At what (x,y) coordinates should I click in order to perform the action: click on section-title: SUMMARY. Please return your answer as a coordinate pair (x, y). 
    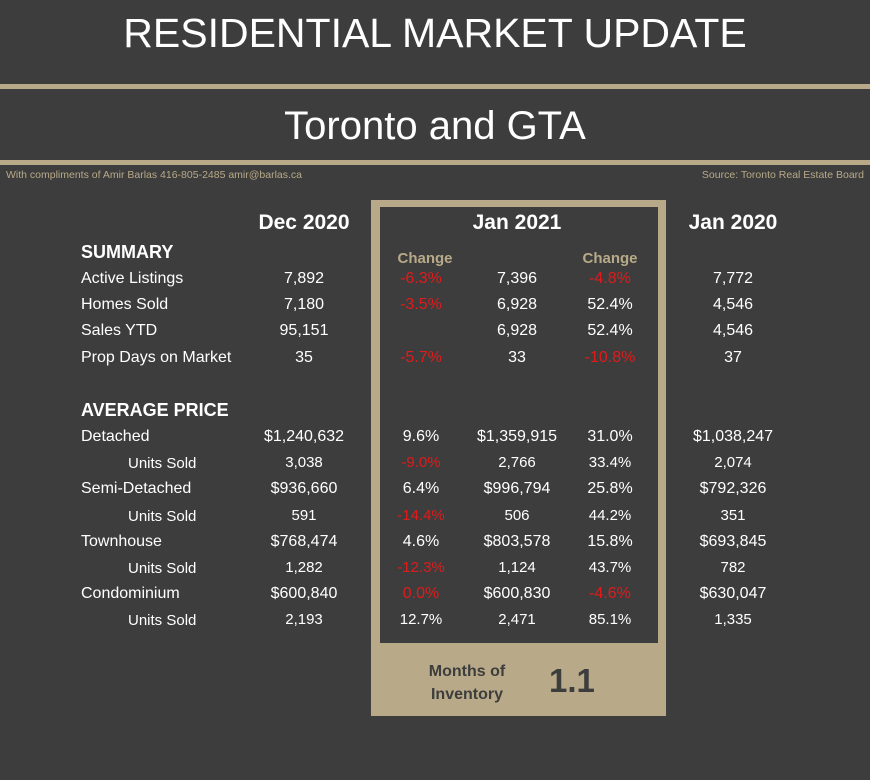
    Looking at the image, I should click on (127, 252).